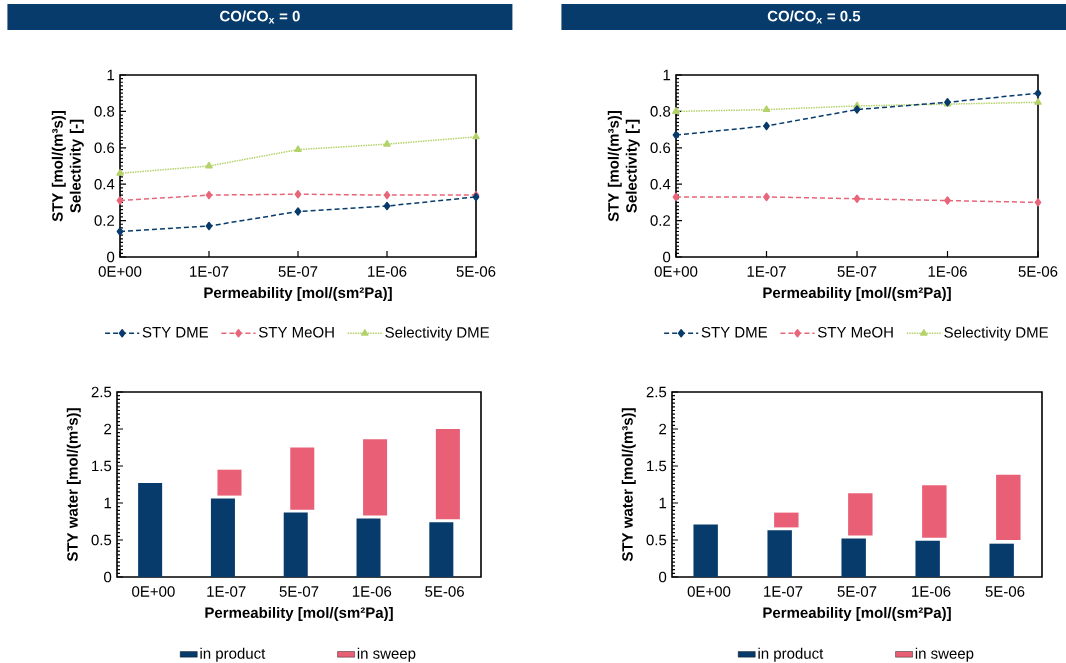 This screenshot has width=1066, height=663. What do you see at coordinates (814, 17) in the screenshot?
I see `chart-title: CO/CO$_{x}$ = 0.5` at bounding box center [814, 17].